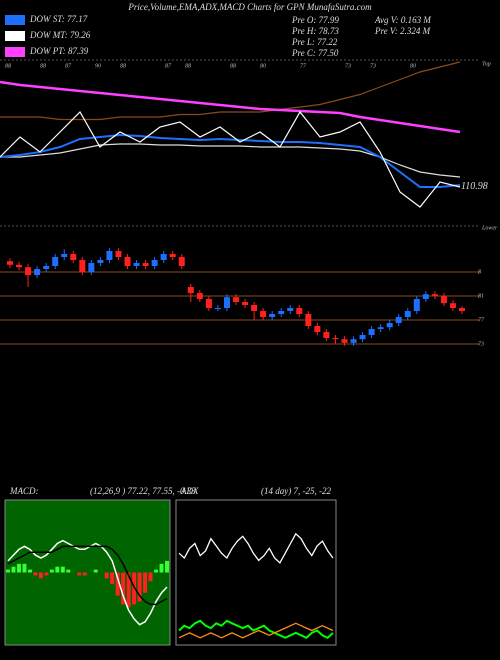 The image size is (500, 660). I want to click on price-label: 8, so click(479, 272).